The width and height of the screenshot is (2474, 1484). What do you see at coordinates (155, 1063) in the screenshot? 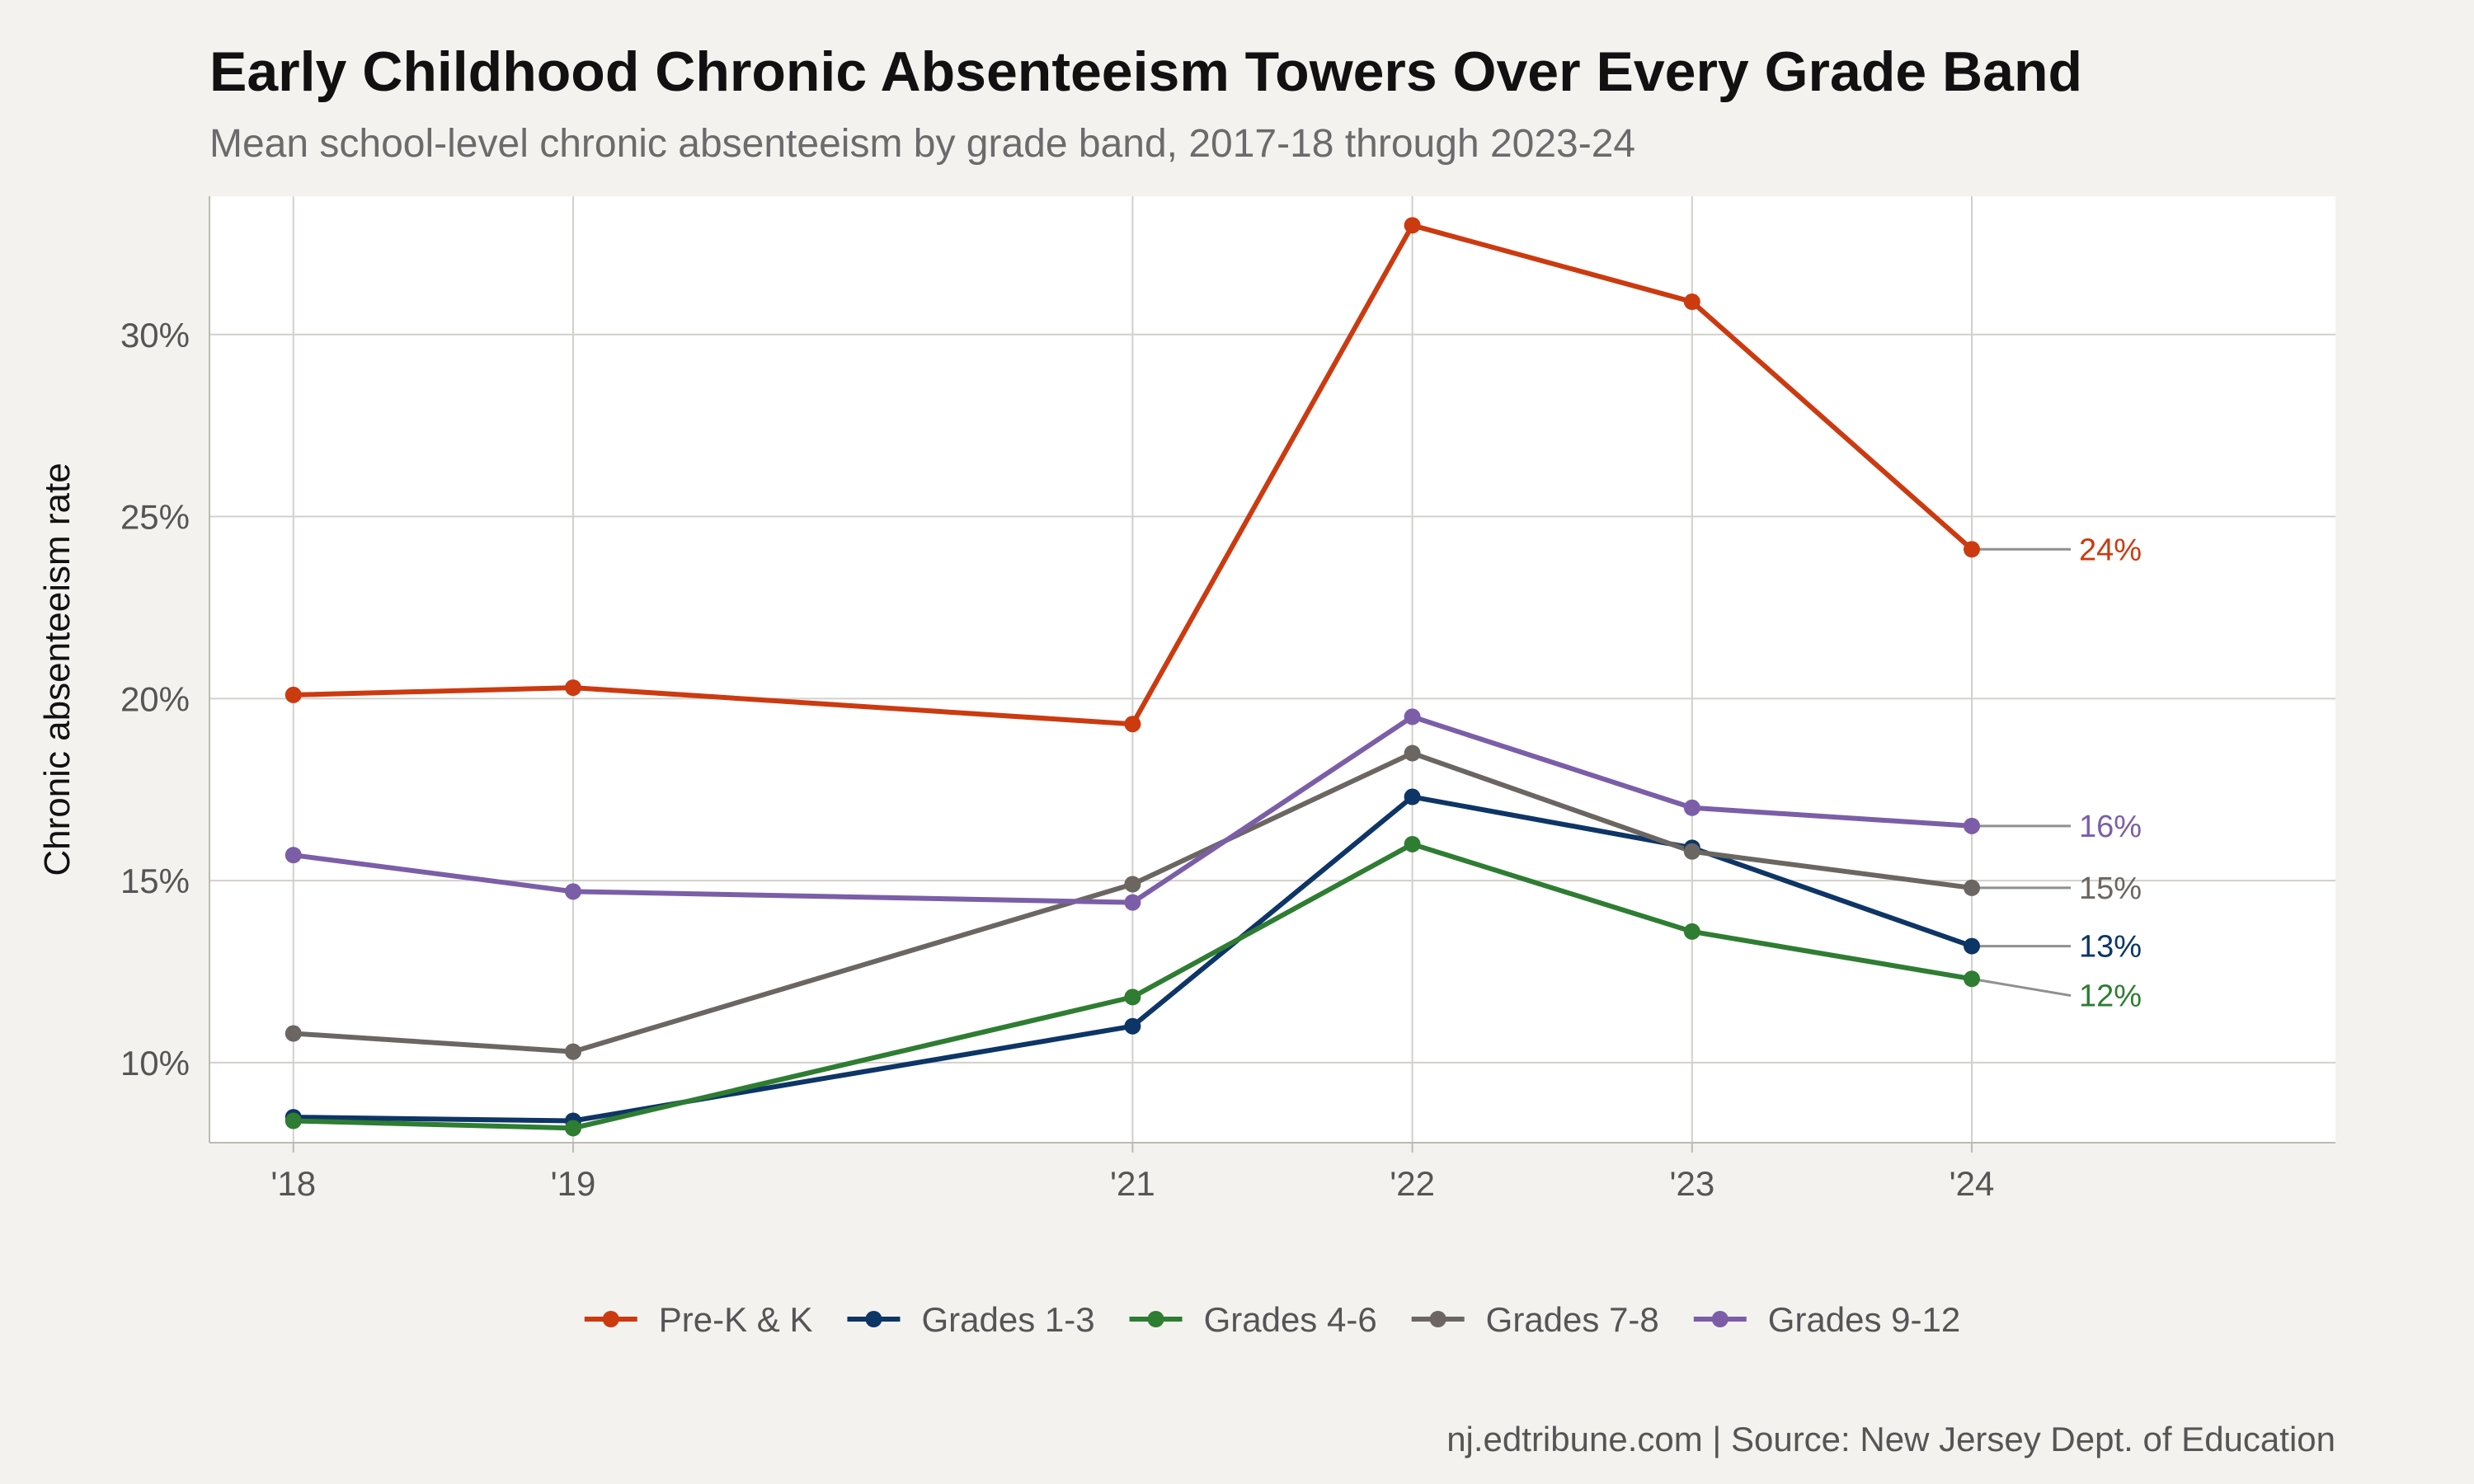
I see `y-tick-label: 10%` at bounding box center [155, 1063].